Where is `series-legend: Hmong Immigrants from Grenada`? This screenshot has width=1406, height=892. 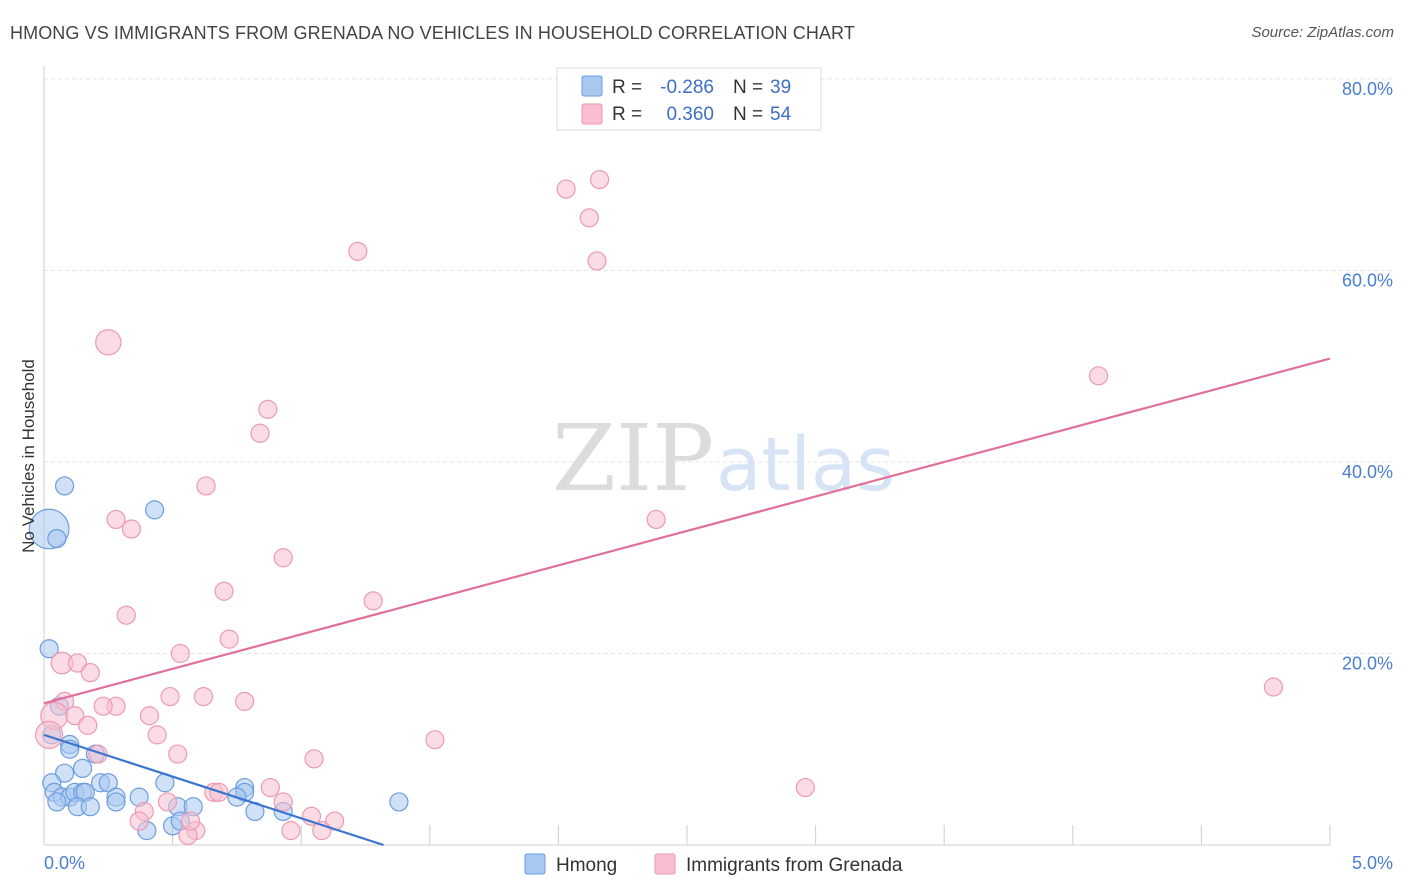
series-legend: Hmong Immigrants from Grenada is located at coordinates (713, 864).